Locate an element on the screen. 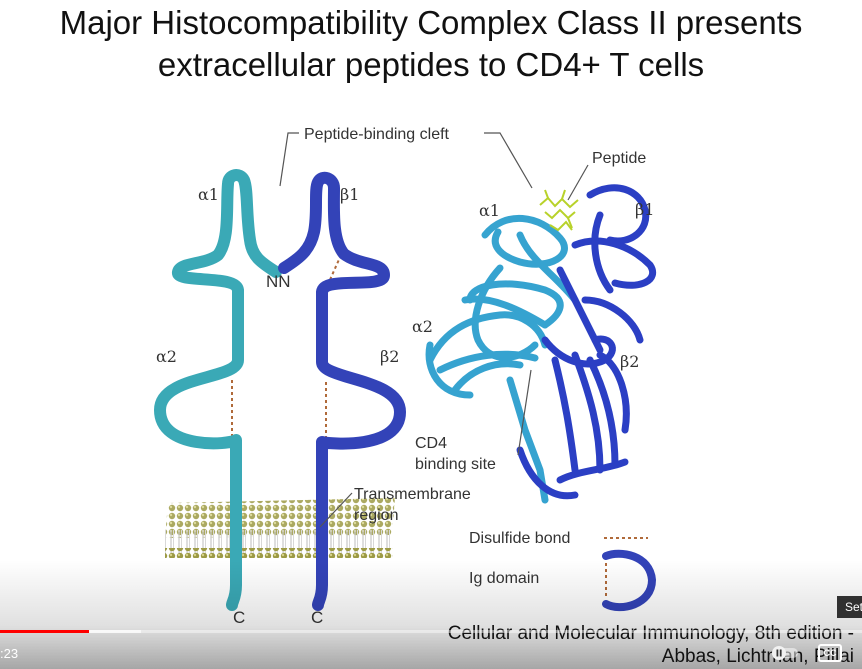 This screenshot has width=862, height=669. beta1-label-left: β1 is located at coordinates (349, 194).